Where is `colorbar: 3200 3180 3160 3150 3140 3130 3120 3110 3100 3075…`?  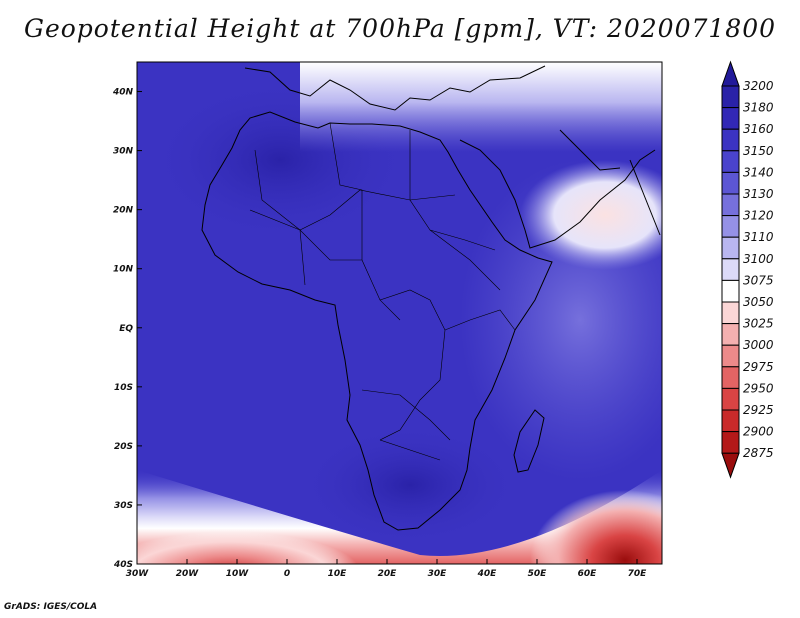 colorbar: 3200 3180 3160 3150 3140 3130 3120 3110 3100 3075… is located at coordinates (747, 269).